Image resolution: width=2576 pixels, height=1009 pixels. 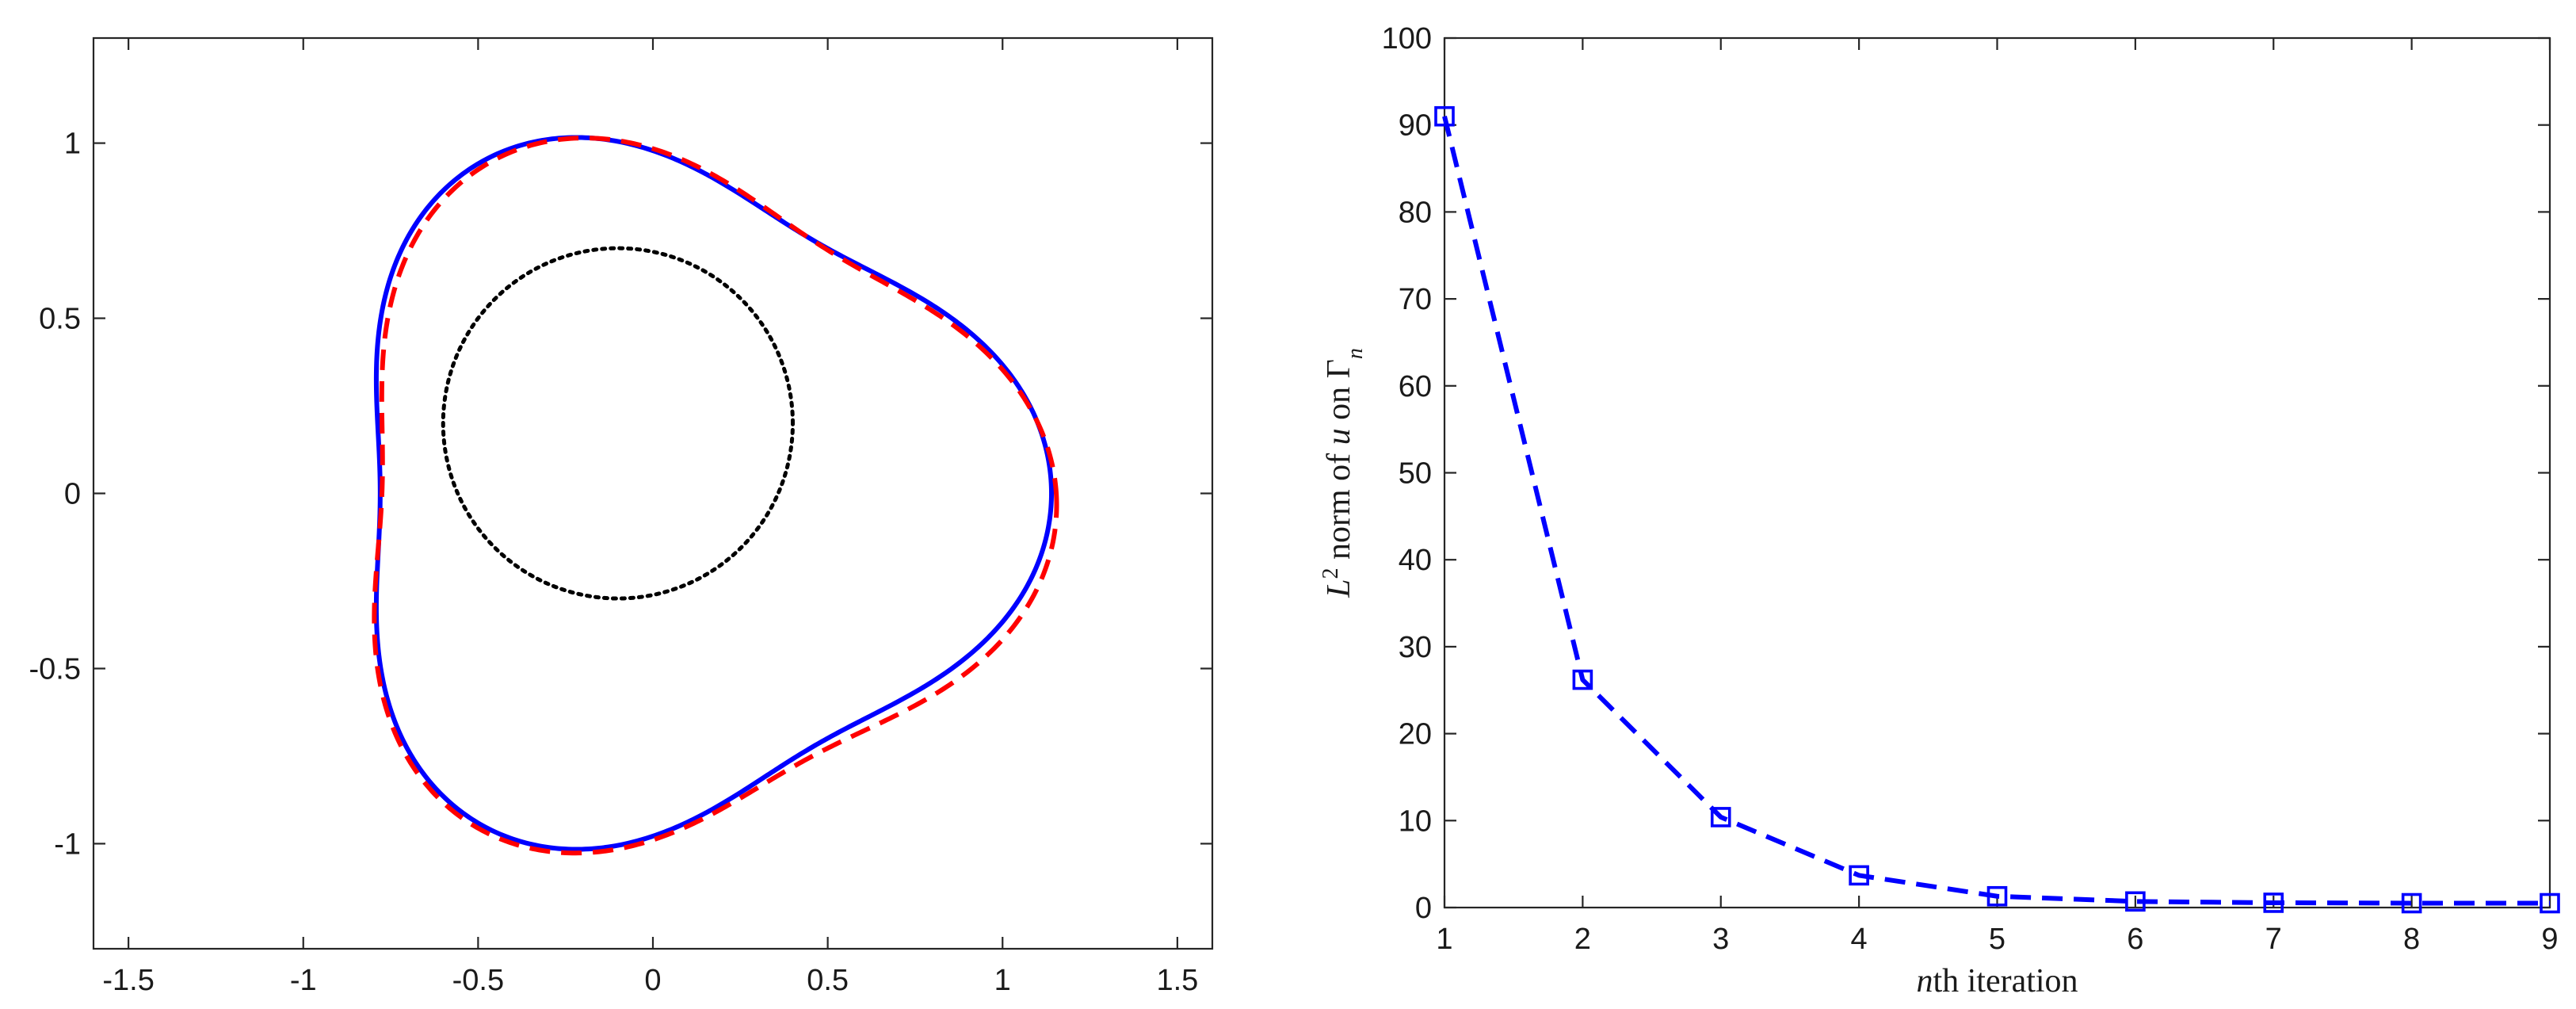 What do you see at coordinates (2549, 939) in the screenshot?
I see `x-tick-label: 9` at bounding box center [2549, 939].